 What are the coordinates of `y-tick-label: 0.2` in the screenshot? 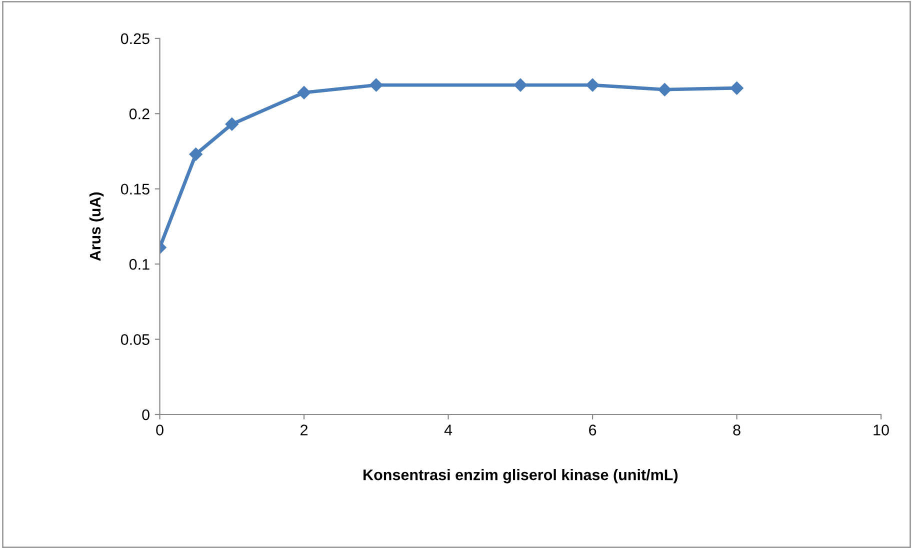 It's located at (139, 114).